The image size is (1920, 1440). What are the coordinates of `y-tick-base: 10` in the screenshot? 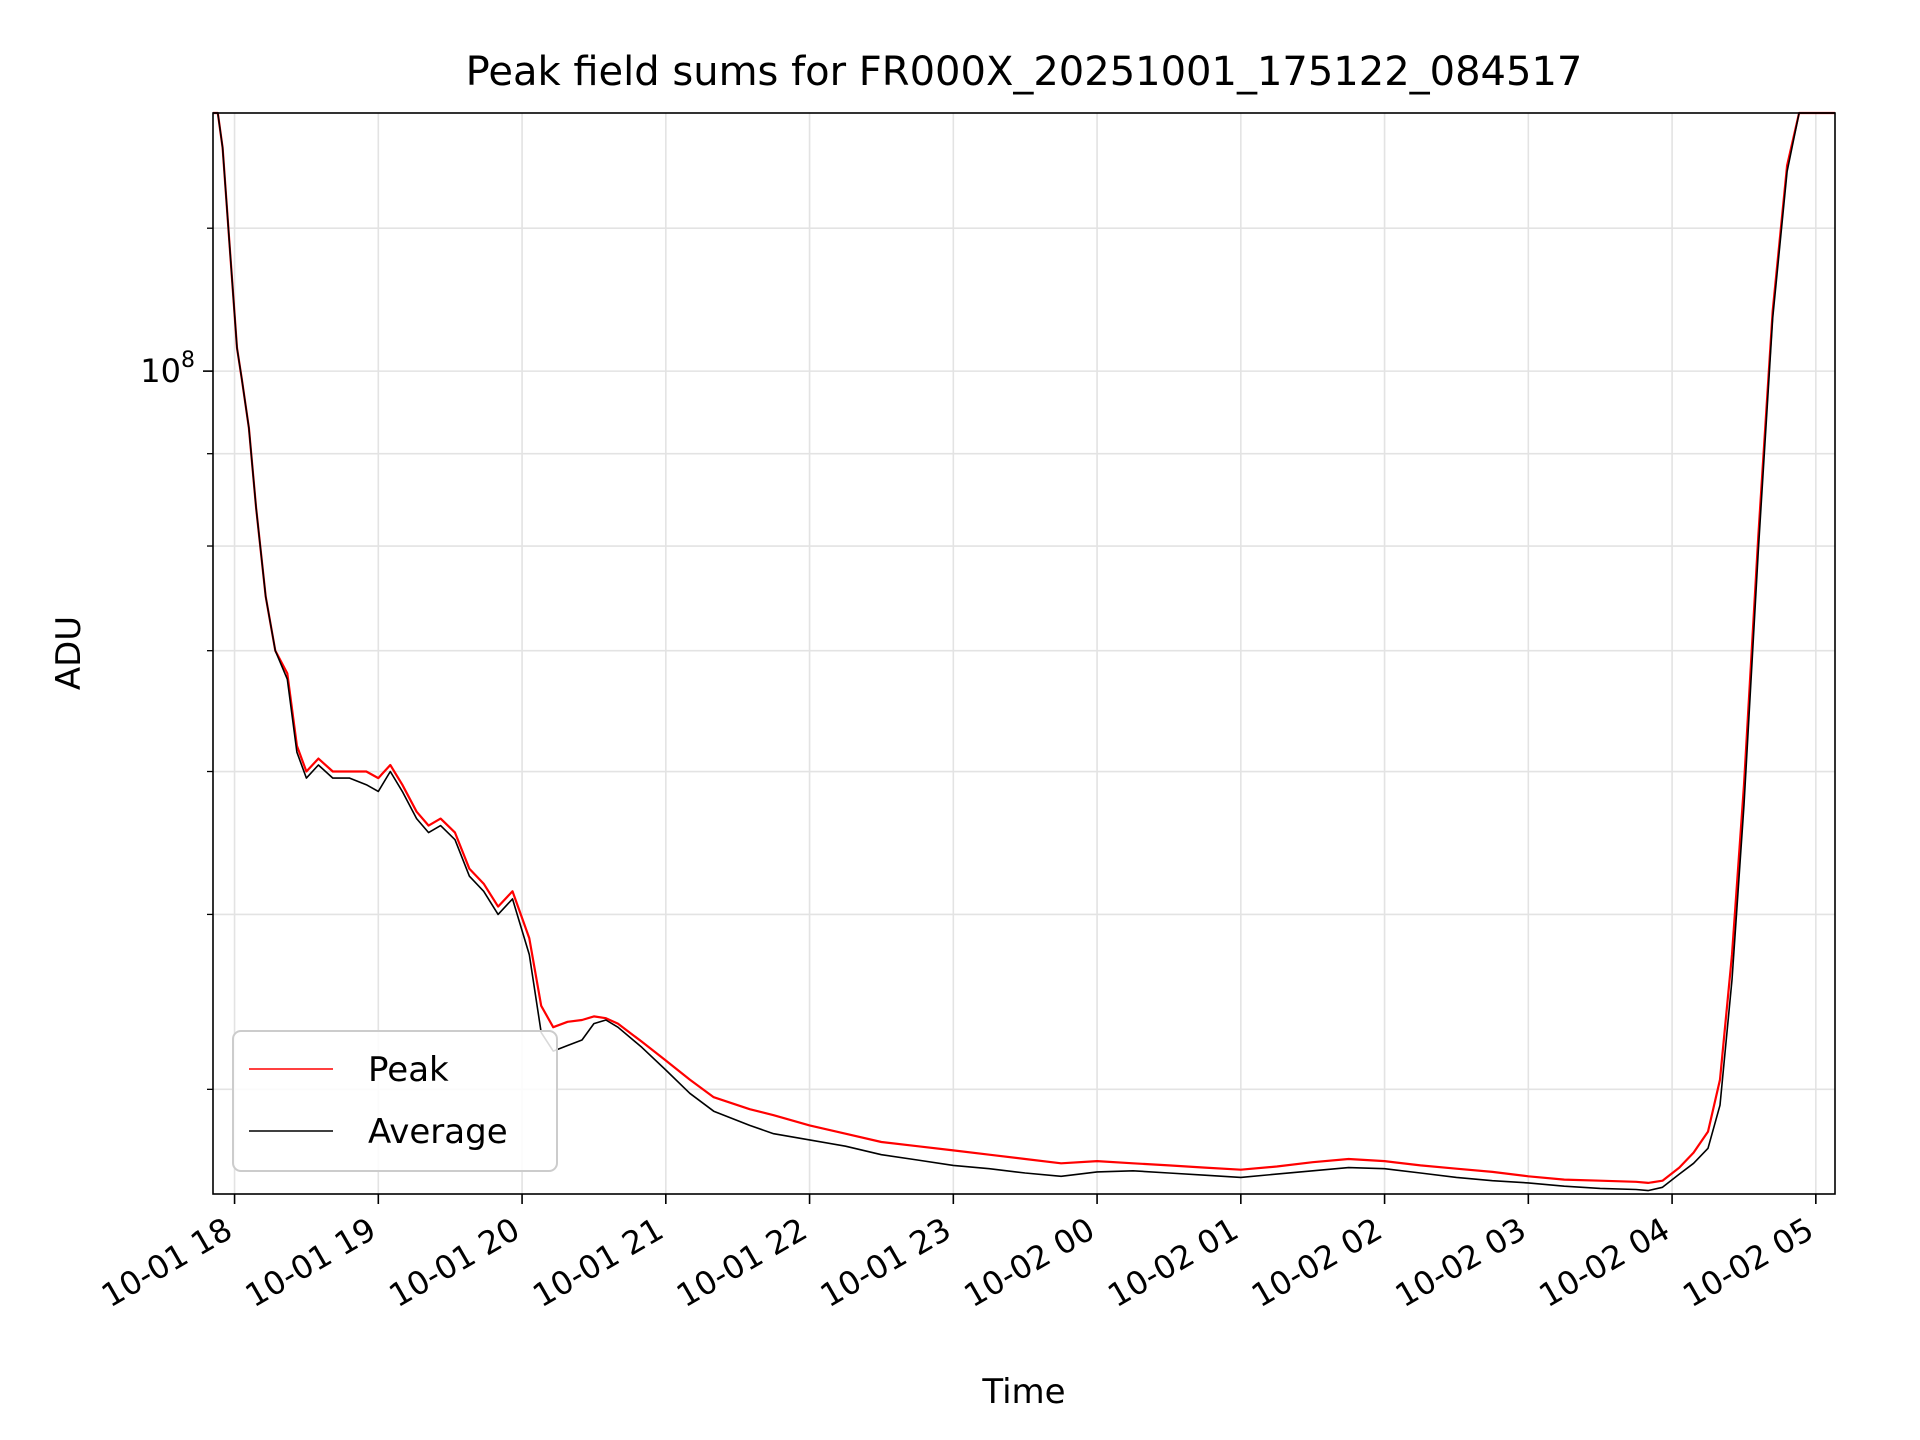 It's located at (160, 371).